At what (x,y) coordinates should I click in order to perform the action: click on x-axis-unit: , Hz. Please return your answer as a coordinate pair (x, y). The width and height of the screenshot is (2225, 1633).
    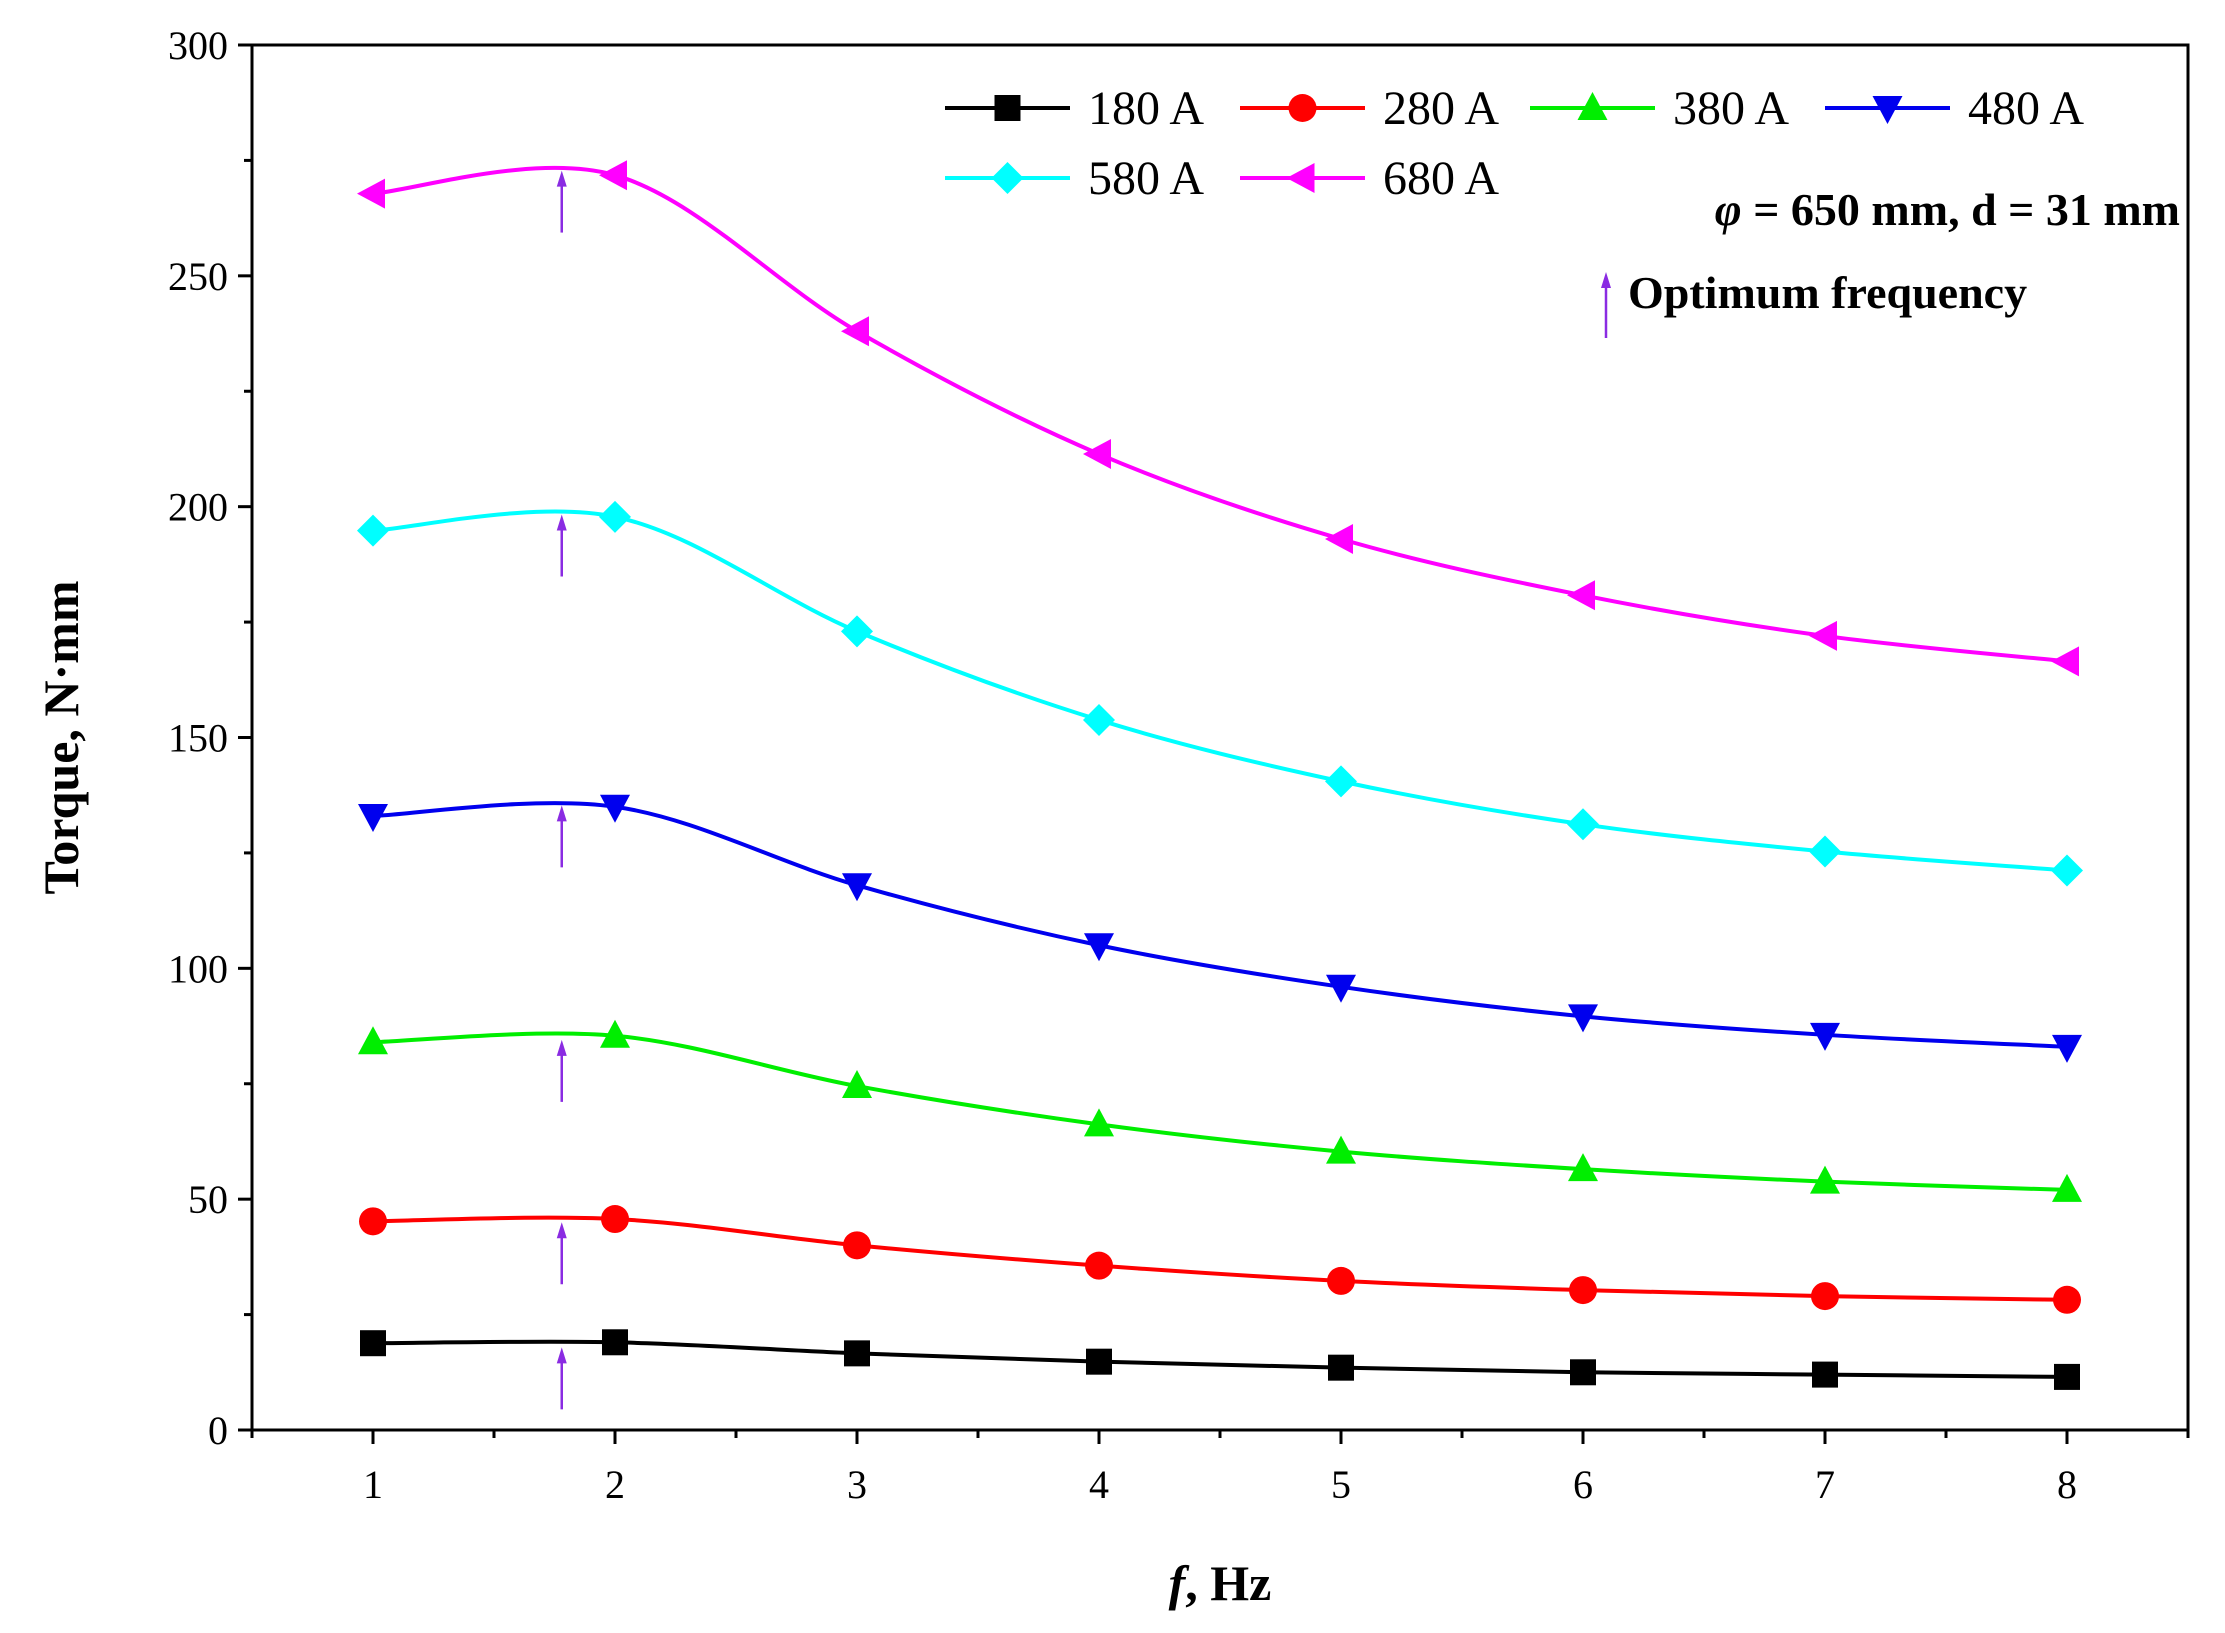
    Looking at the image, I should click on (1228, 1583).